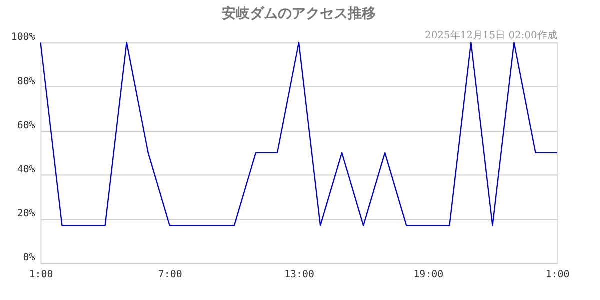  I want to click on y-tick-label: 60%, so click(26, 126).